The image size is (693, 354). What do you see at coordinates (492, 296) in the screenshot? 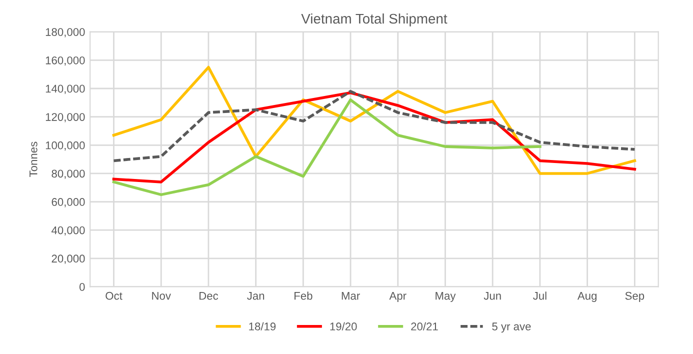
I see `x-tick-label: Jun` at bounding box center [492, 296].